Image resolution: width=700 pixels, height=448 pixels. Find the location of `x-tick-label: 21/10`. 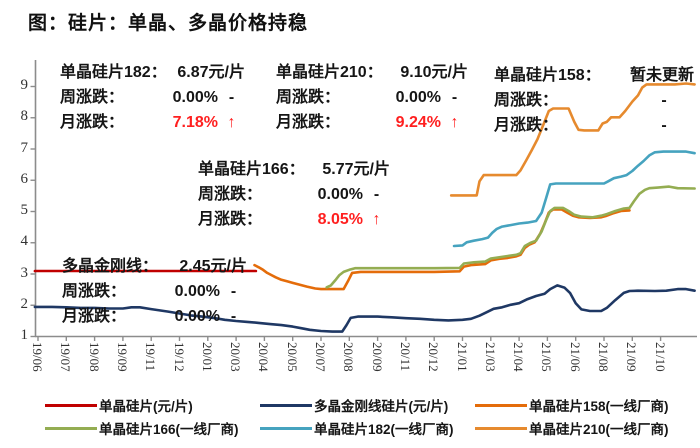

x-tick-label: 21/10 is located at coordinates (660, 357).